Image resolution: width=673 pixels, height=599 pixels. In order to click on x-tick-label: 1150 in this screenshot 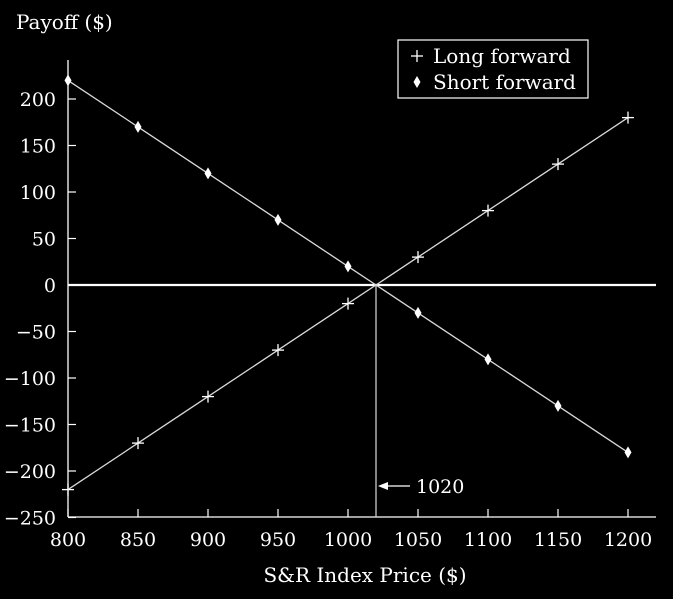, I will do `click(558, 540)`.